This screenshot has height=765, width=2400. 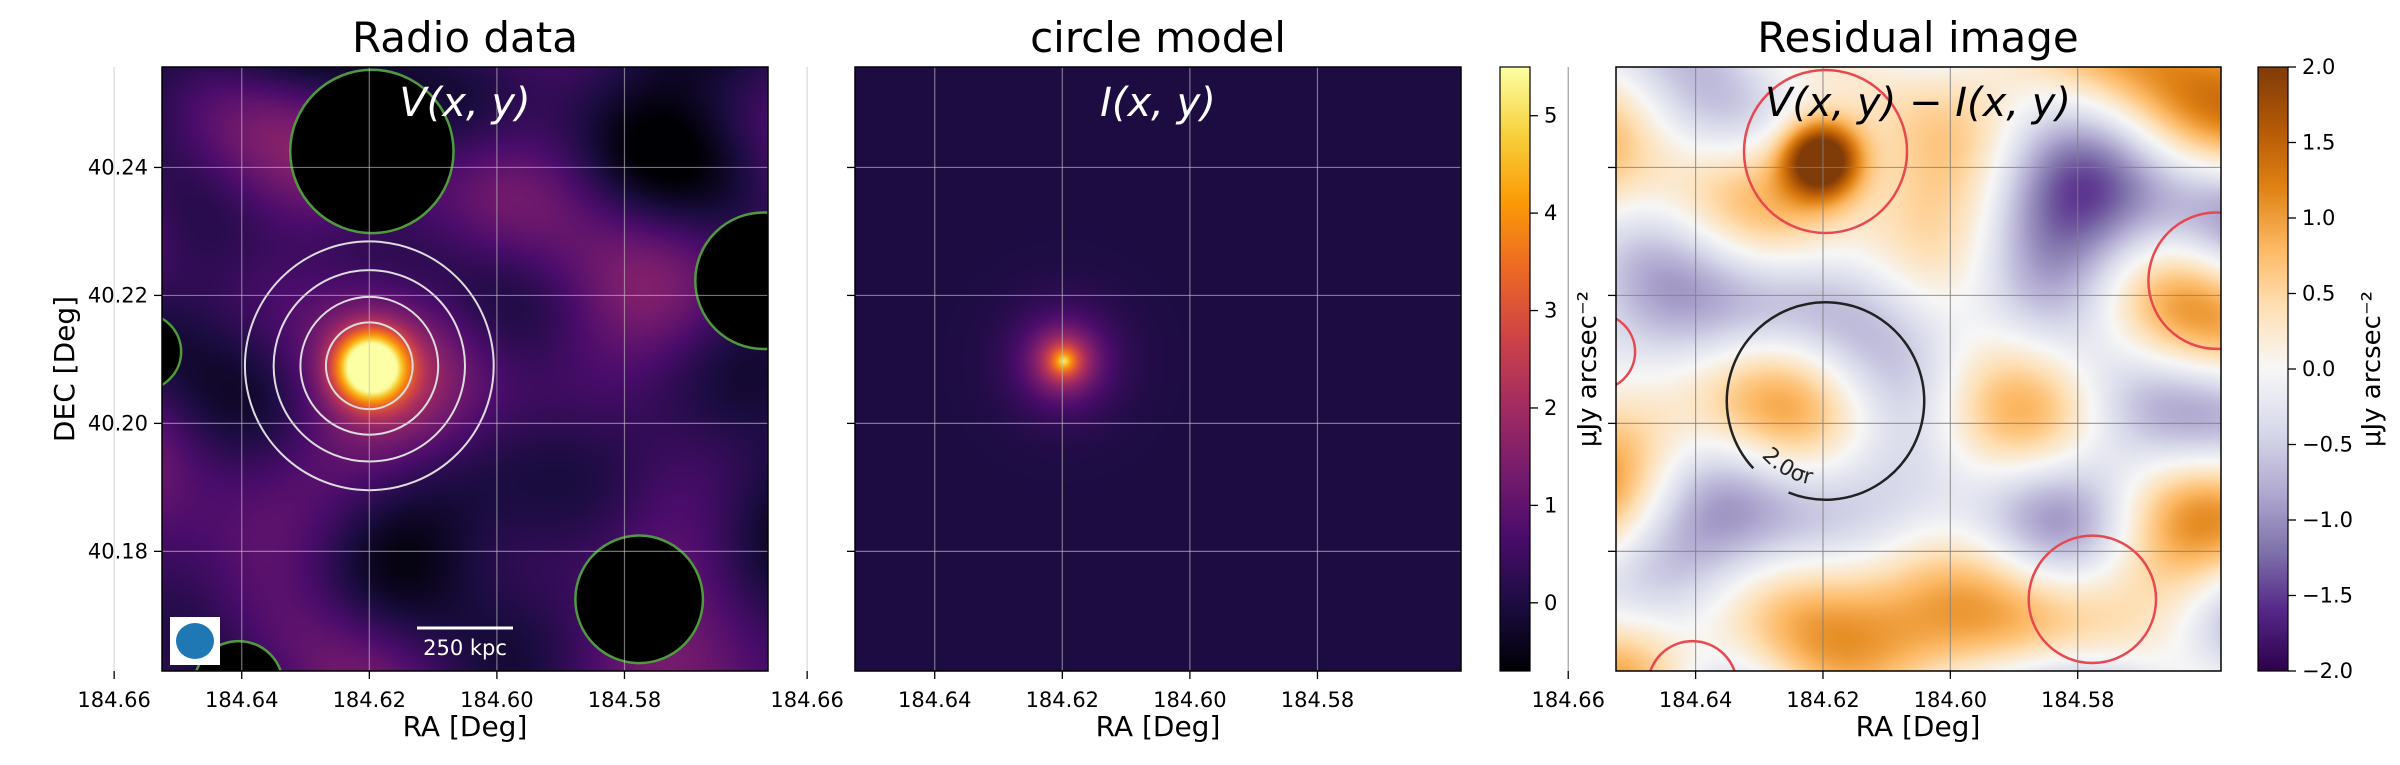 What do you see at coordinates (2318, 143) in the screenshot?
I see `colorbar-tick-label: 1.5` at bounding box center [2318, 143].